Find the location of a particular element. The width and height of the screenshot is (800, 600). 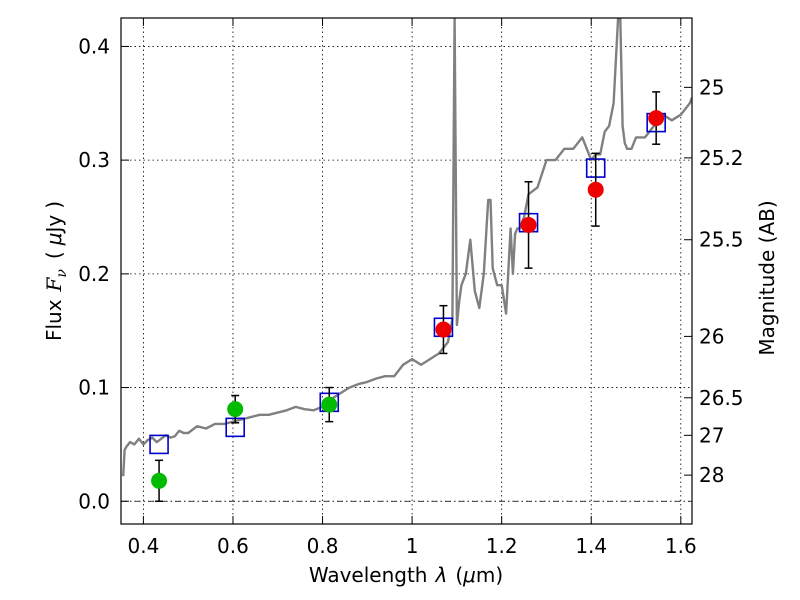

x-axis-title: Wavelength λ (μm) is located at coordinates (406, 575).